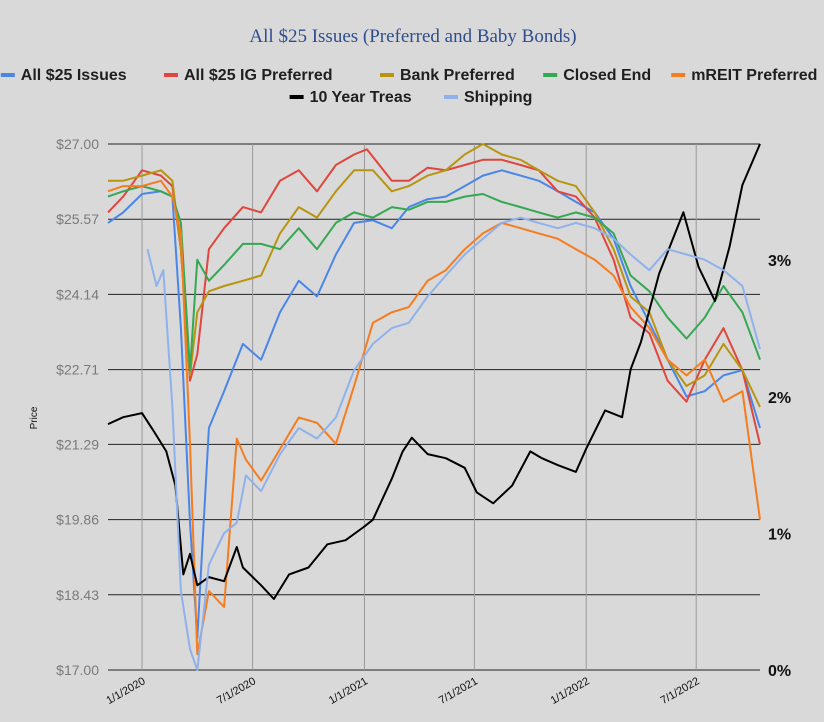 This screenshot has height=722, width=824. What do you see at coordinates (458, 691) in the screenshot?
I see `x-tick-label: 7/1/2021` at bounding box center [458, 691].